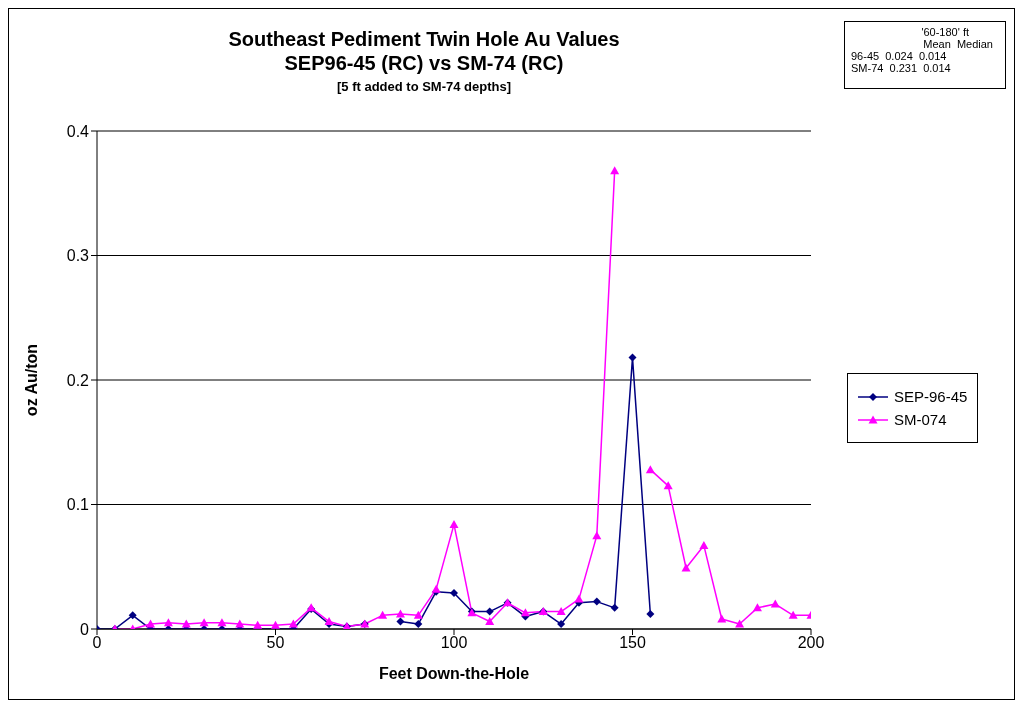 The height and width of the screenshot is (711, 1027). What do you see at coordinates (454, 673) in the screenshot?
I see `x-axis-title: Feet Down-the-Hole` at bounding box center [454, 673].